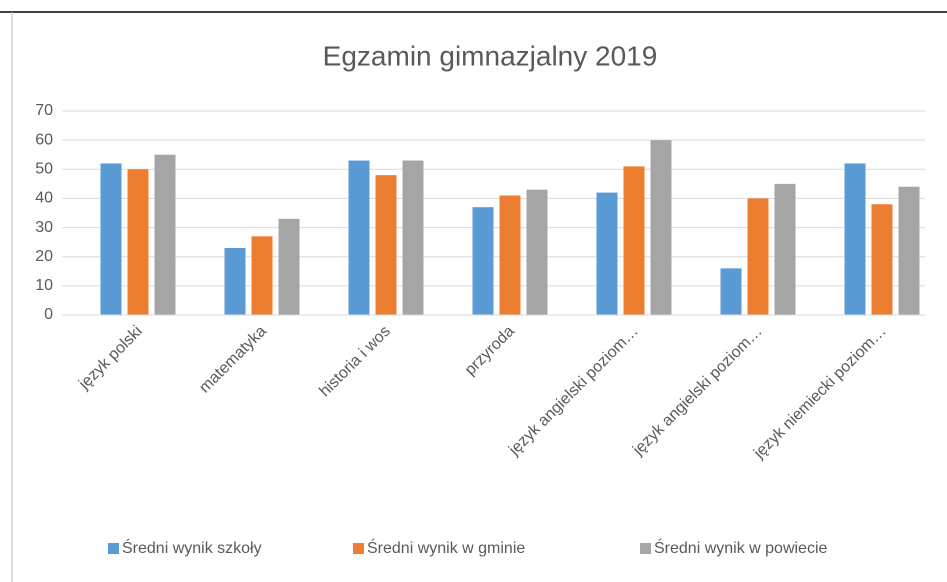 This screenshot has height=582, width=947. I want to click on y-tick-label: 40, so click(44, 198).